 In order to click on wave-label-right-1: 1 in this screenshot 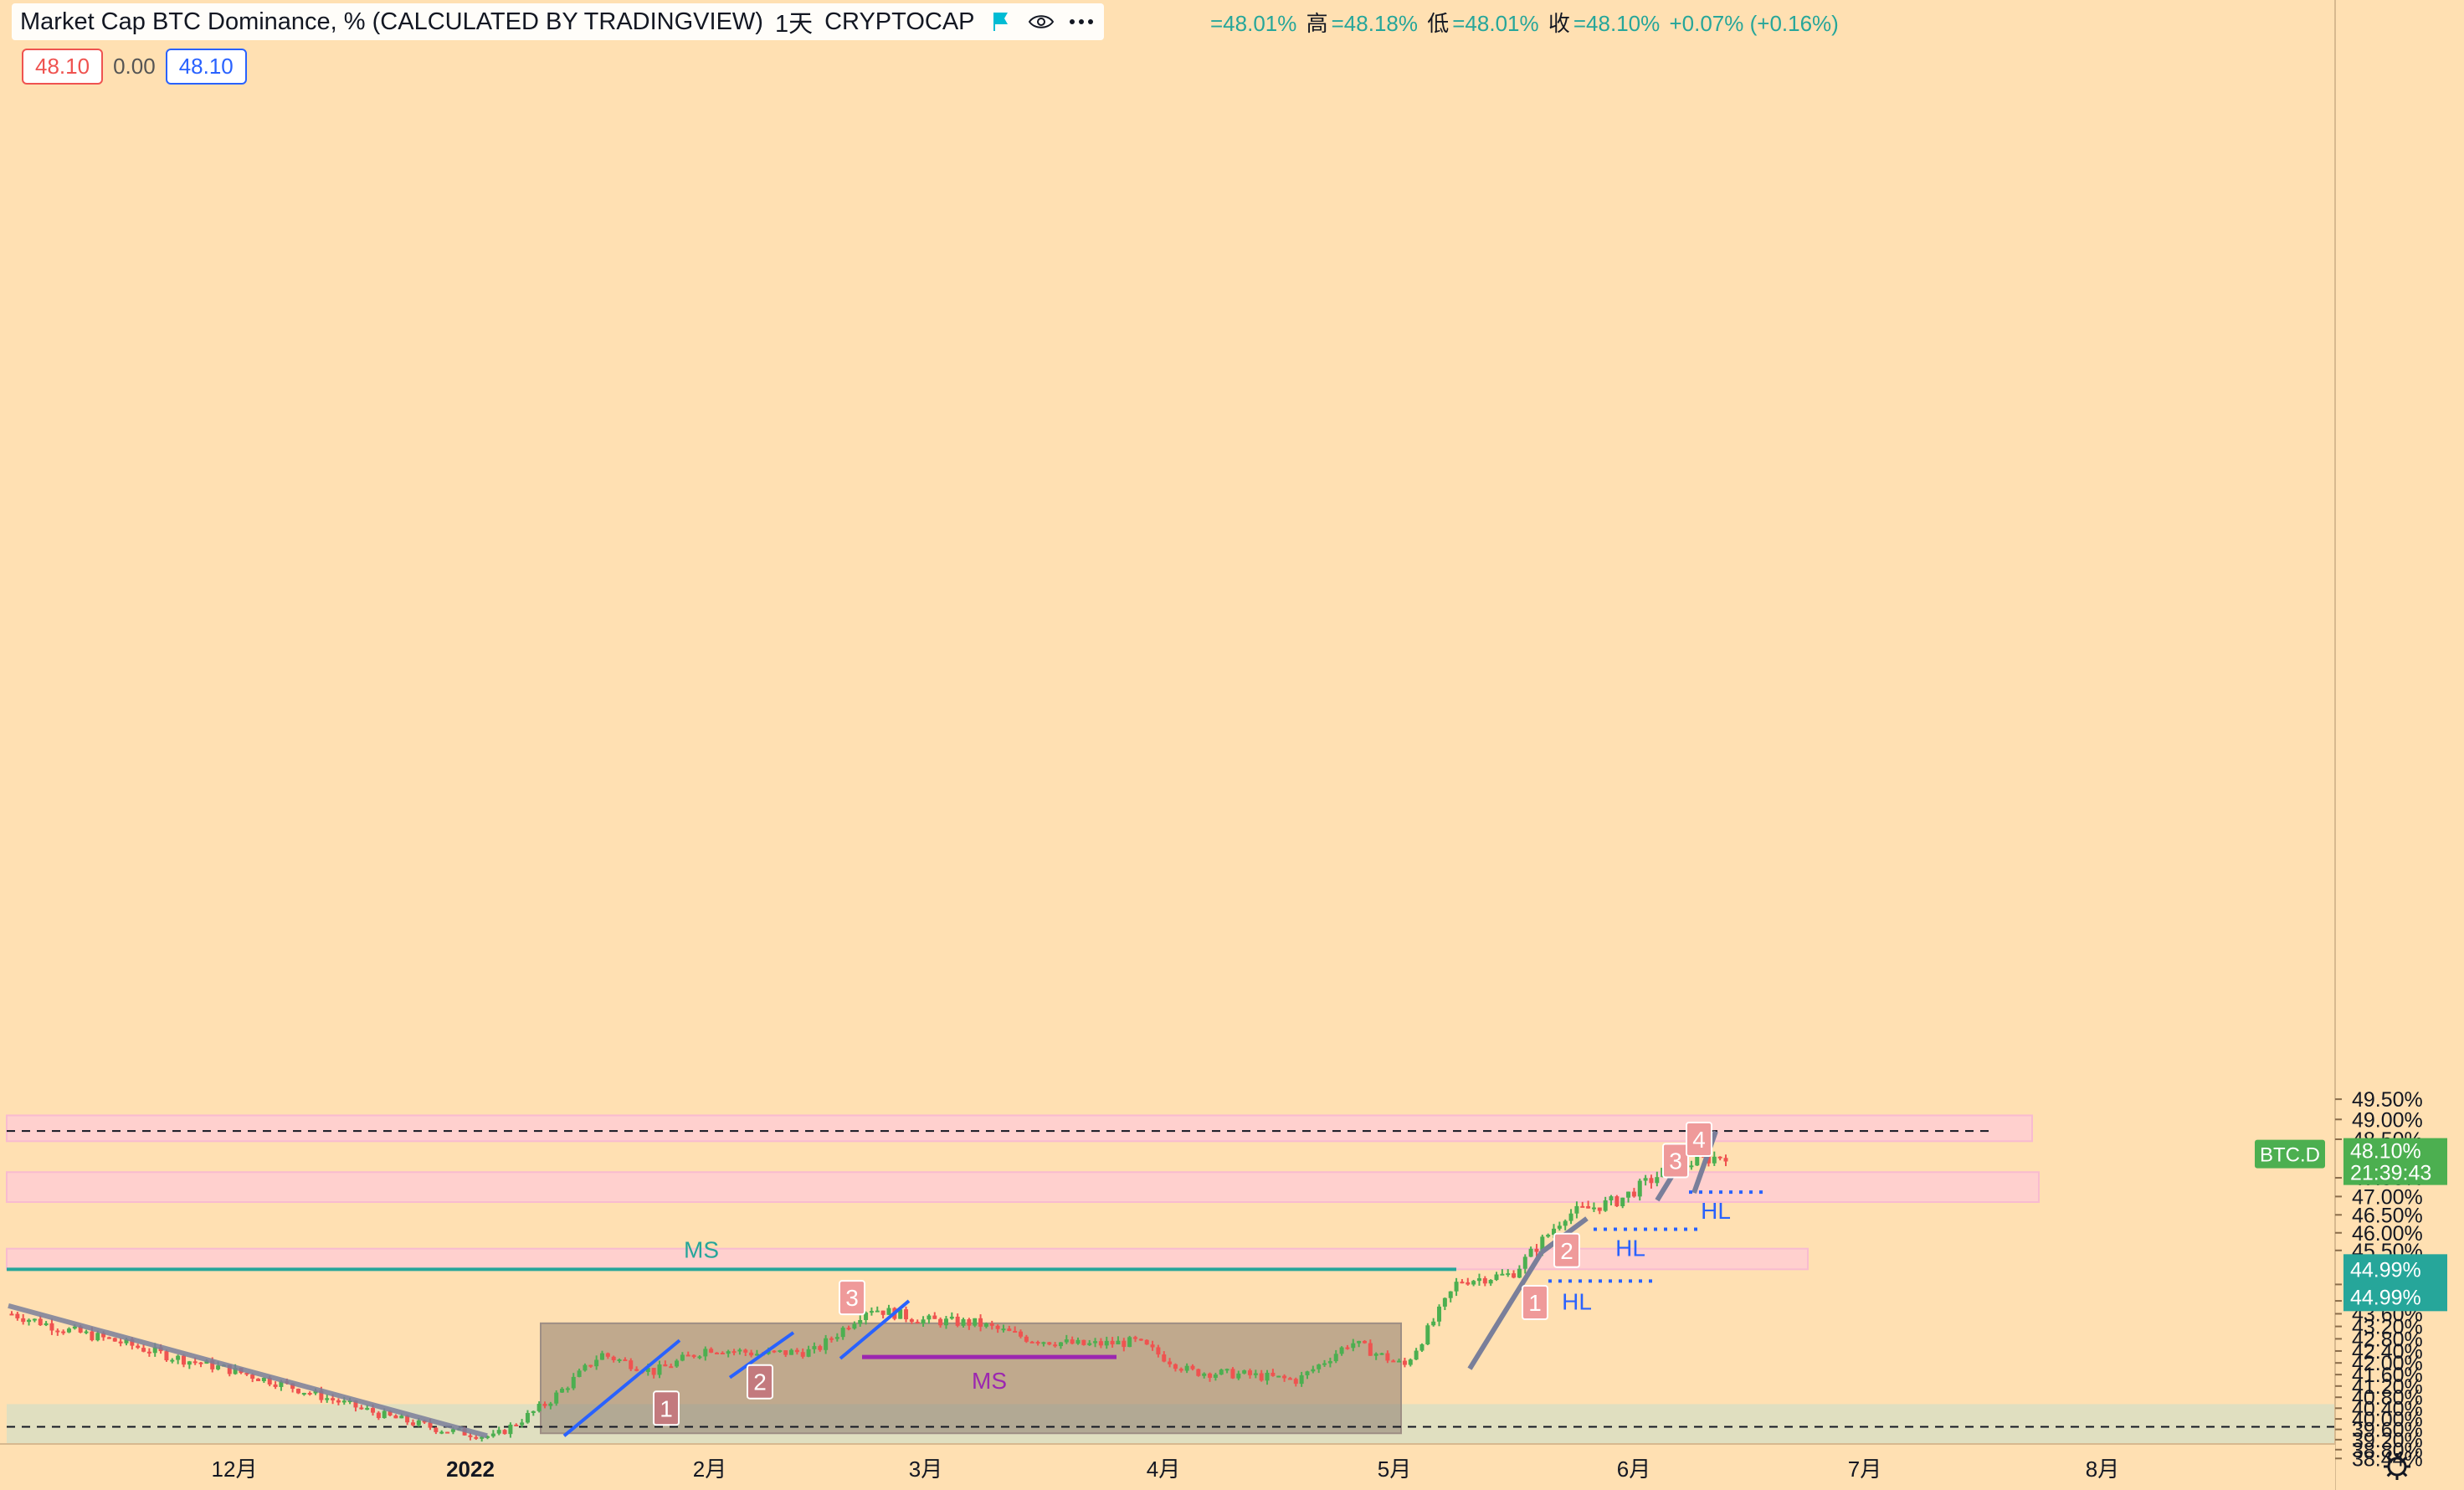, I will do `click(1535, 1303)`.